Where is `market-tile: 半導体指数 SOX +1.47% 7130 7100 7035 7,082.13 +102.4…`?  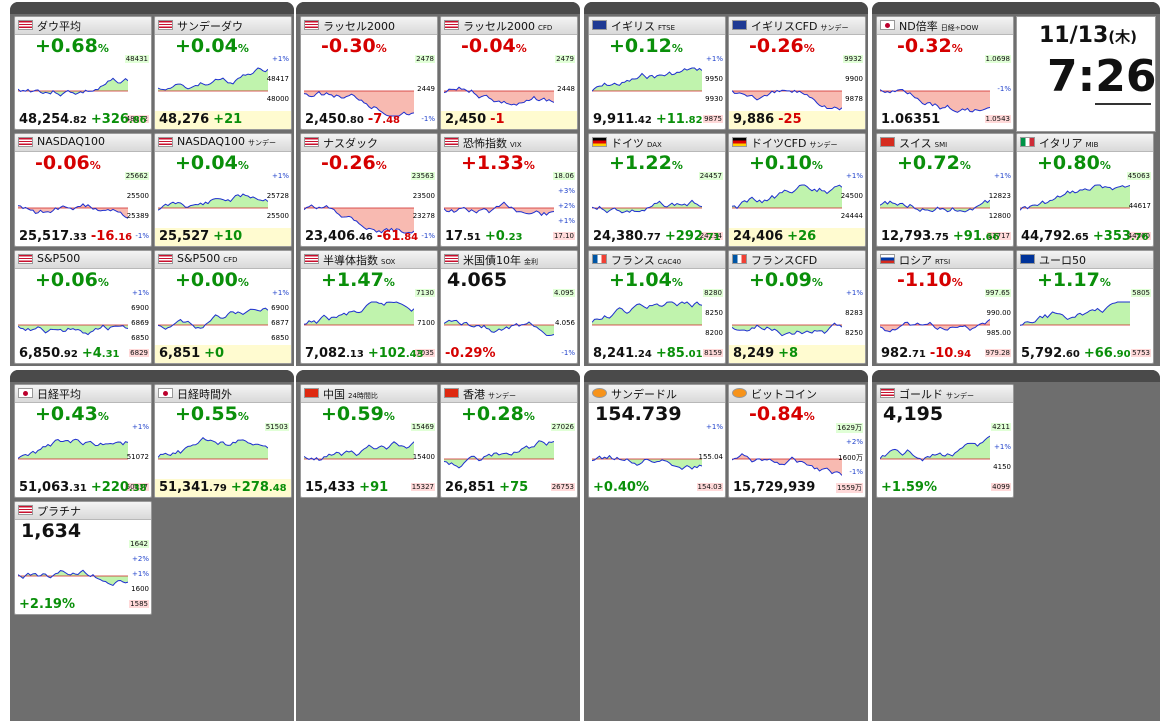
market-tile: 半導体指数 SOX +1.47% 7130 7100 7035 7,082.13 +102.4… is located at coordinates (369, 307).